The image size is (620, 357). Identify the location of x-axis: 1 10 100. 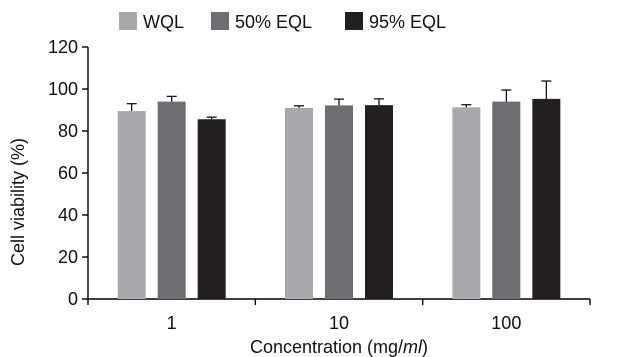
(339, 315).